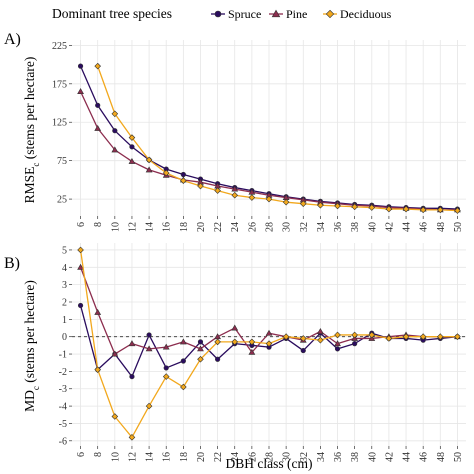  What do you see at coordinates (64, 250) in the screenshot?
I see `y-tick-label: 5` at bounding box center [64, 250].